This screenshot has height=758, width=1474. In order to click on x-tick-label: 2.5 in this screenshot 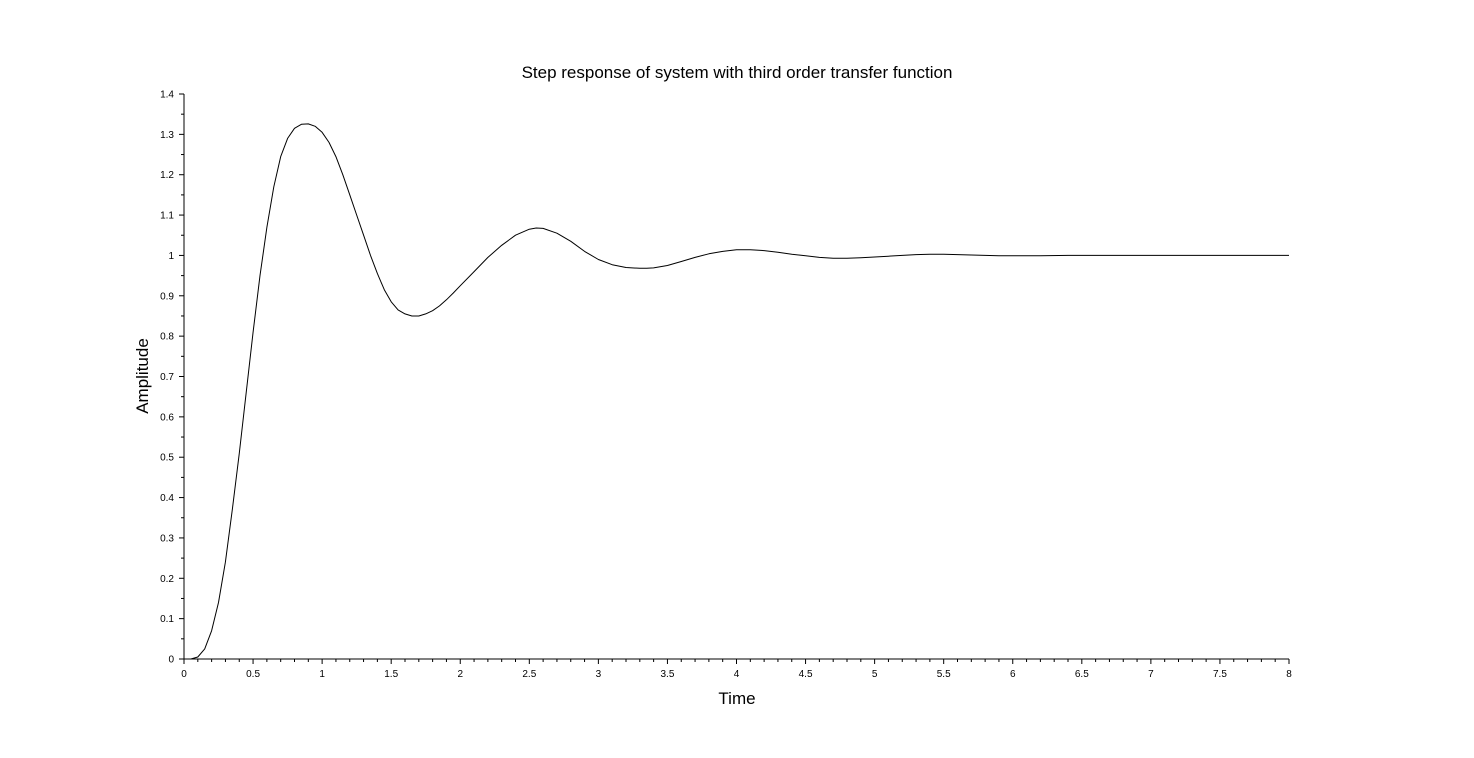, I will do `click(529, 674)`.